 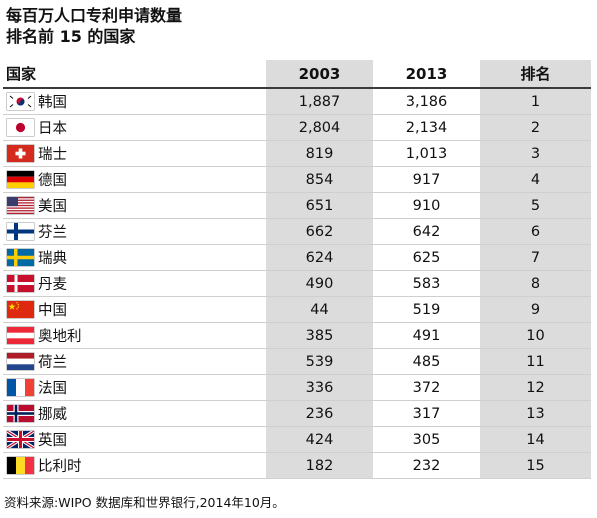 I want to click on value-2003: 336, so click(x=319, y=387).